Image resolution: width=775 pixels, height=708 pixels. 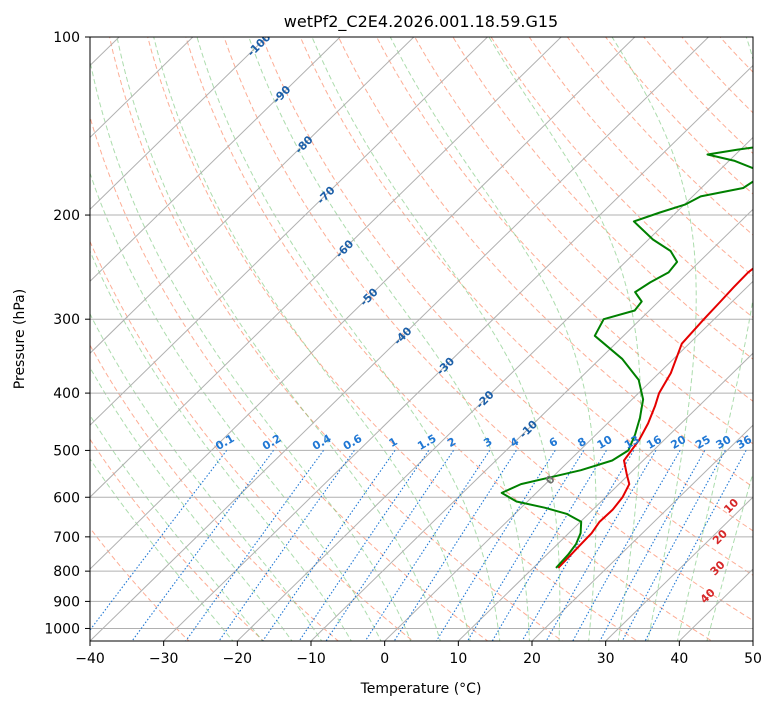 What do you see at coordinates (384, 659) in the screenshot?
I see `x-tick-label: 0` at bounding box center [384, 659].